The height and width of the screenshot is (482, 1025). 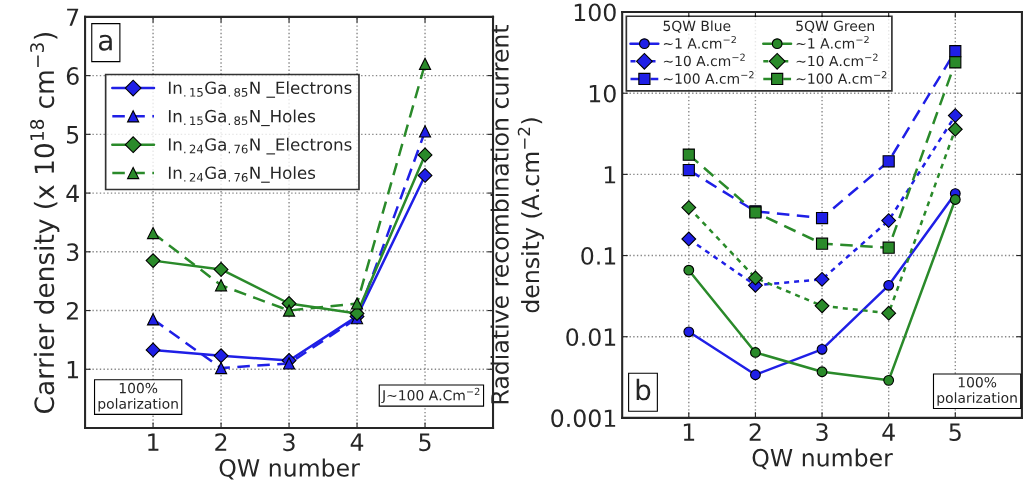 I want to click on y-tick-label: 10, so click(x=602, y=93).